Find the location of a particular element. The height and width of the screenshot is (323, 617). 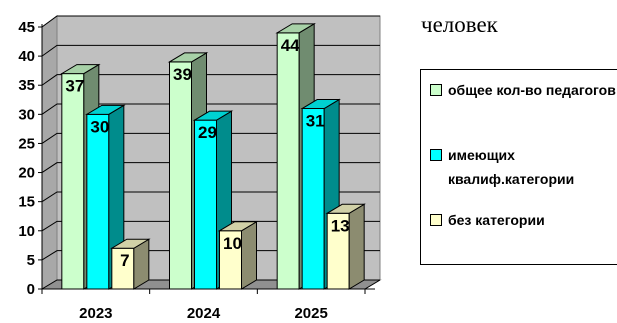

x-tick-2025: 2025 is located at coordinates (310, 313).